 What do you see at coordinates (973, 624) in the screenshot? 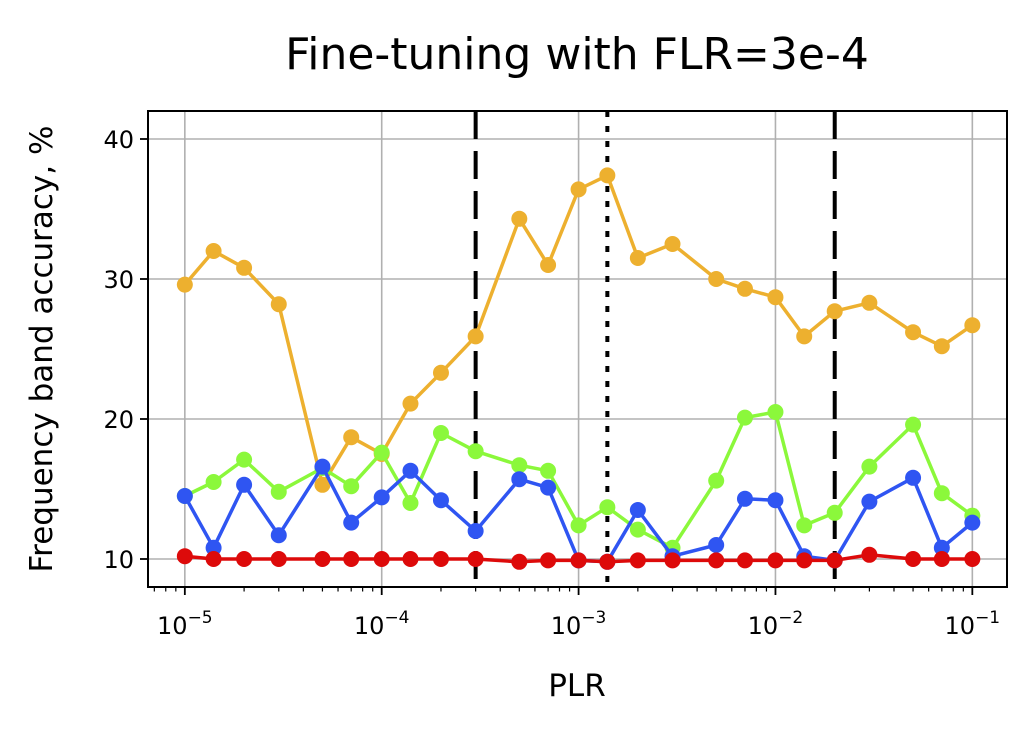
I see `x-tick-label: 10⁻¹` at bounding box center [973, 624].